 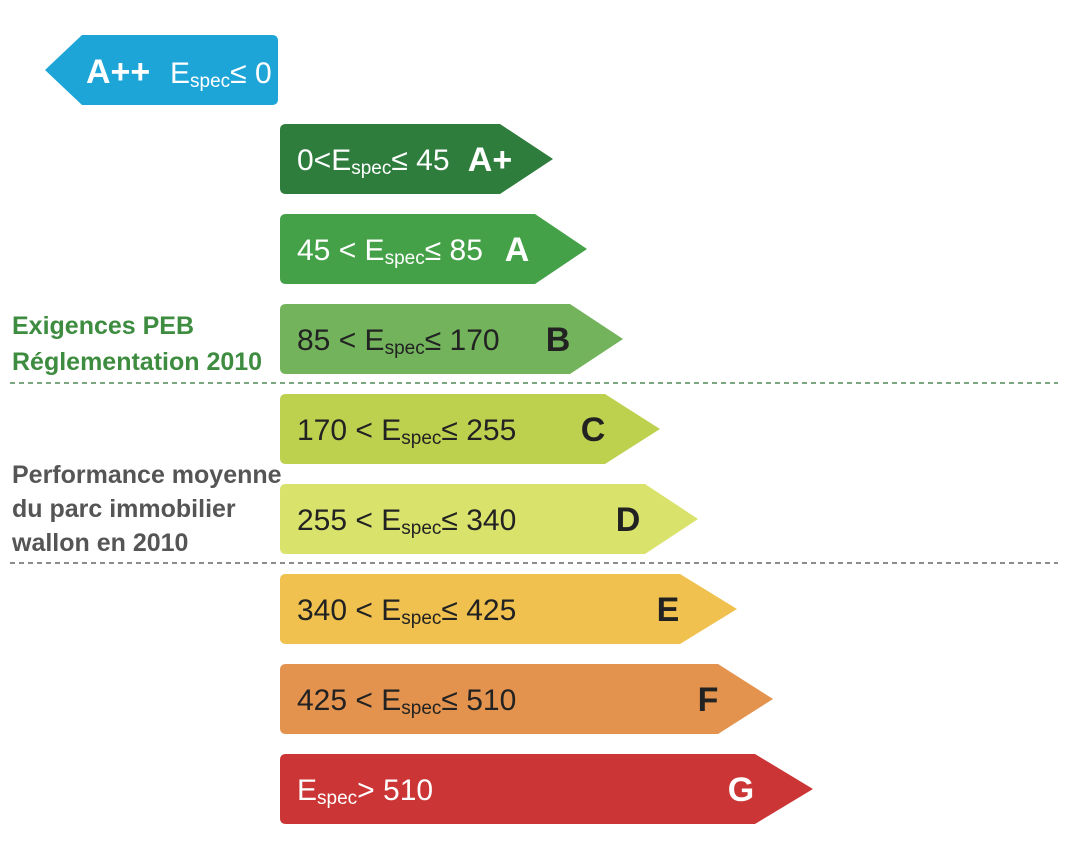 I want to click on range-text: 85 < E, so click(x=341, y=340).